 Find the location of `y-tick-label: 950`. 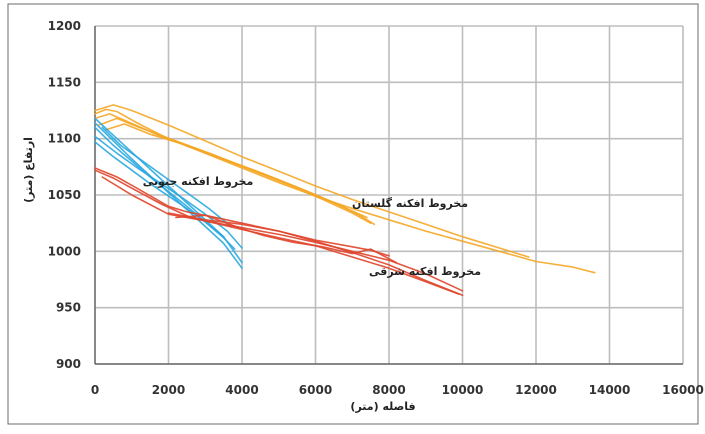

y-tick-label: 950 is located at coordinates (68, 308).